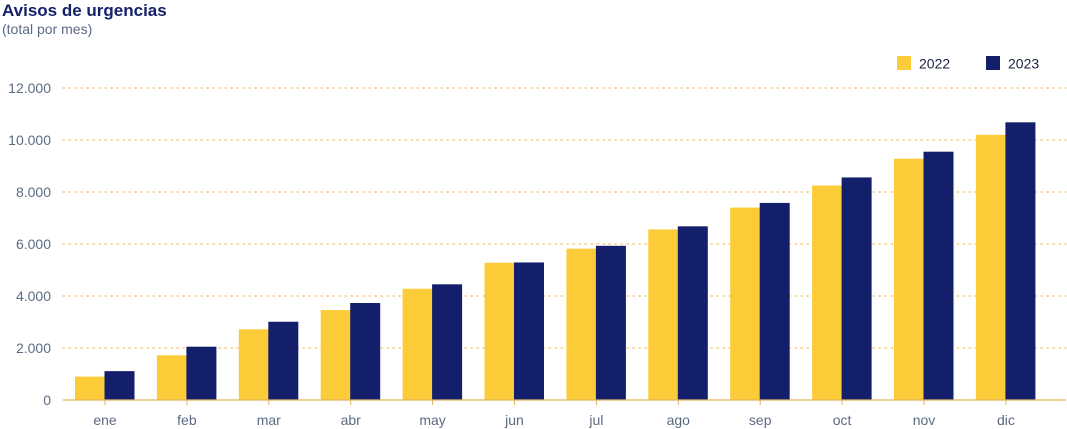  I want to click on bar-2023-feb, so click(201, 373).